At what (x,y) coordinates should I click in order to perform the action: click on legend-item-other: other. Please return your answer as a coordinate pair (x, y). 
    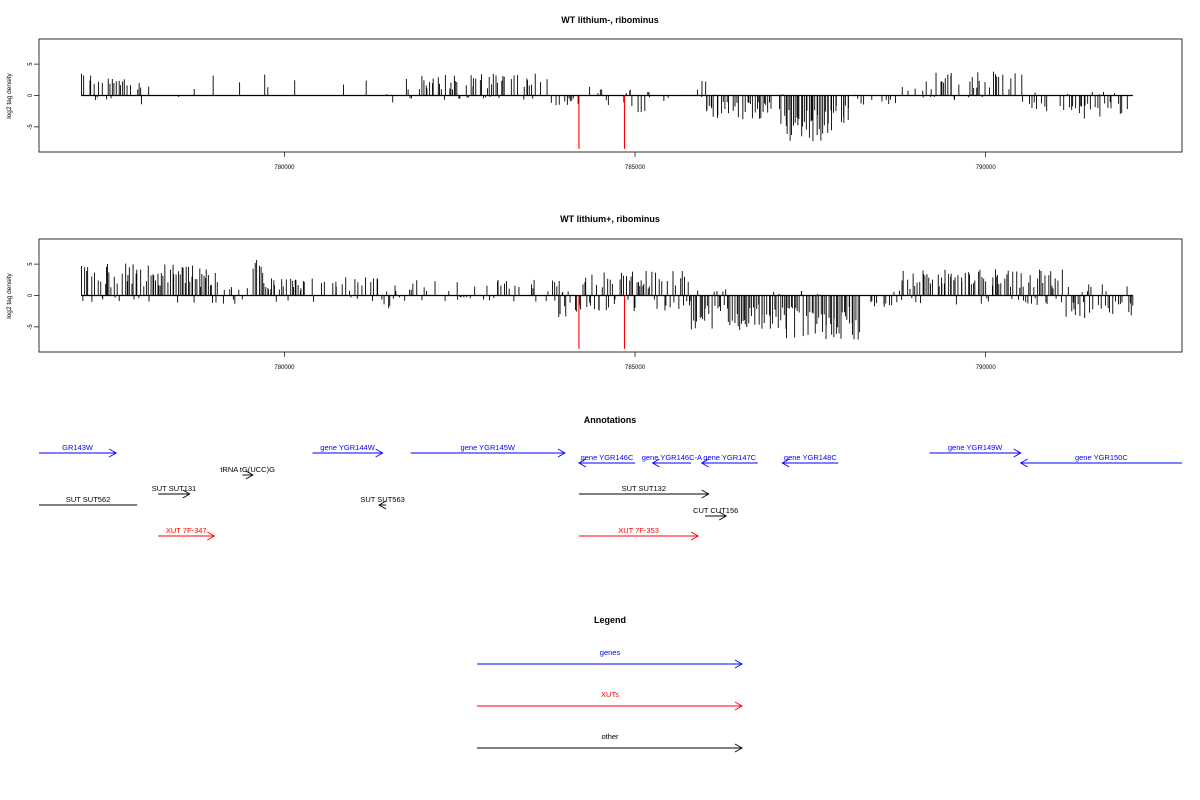
    Looking at the image, I should click on (610, 742).